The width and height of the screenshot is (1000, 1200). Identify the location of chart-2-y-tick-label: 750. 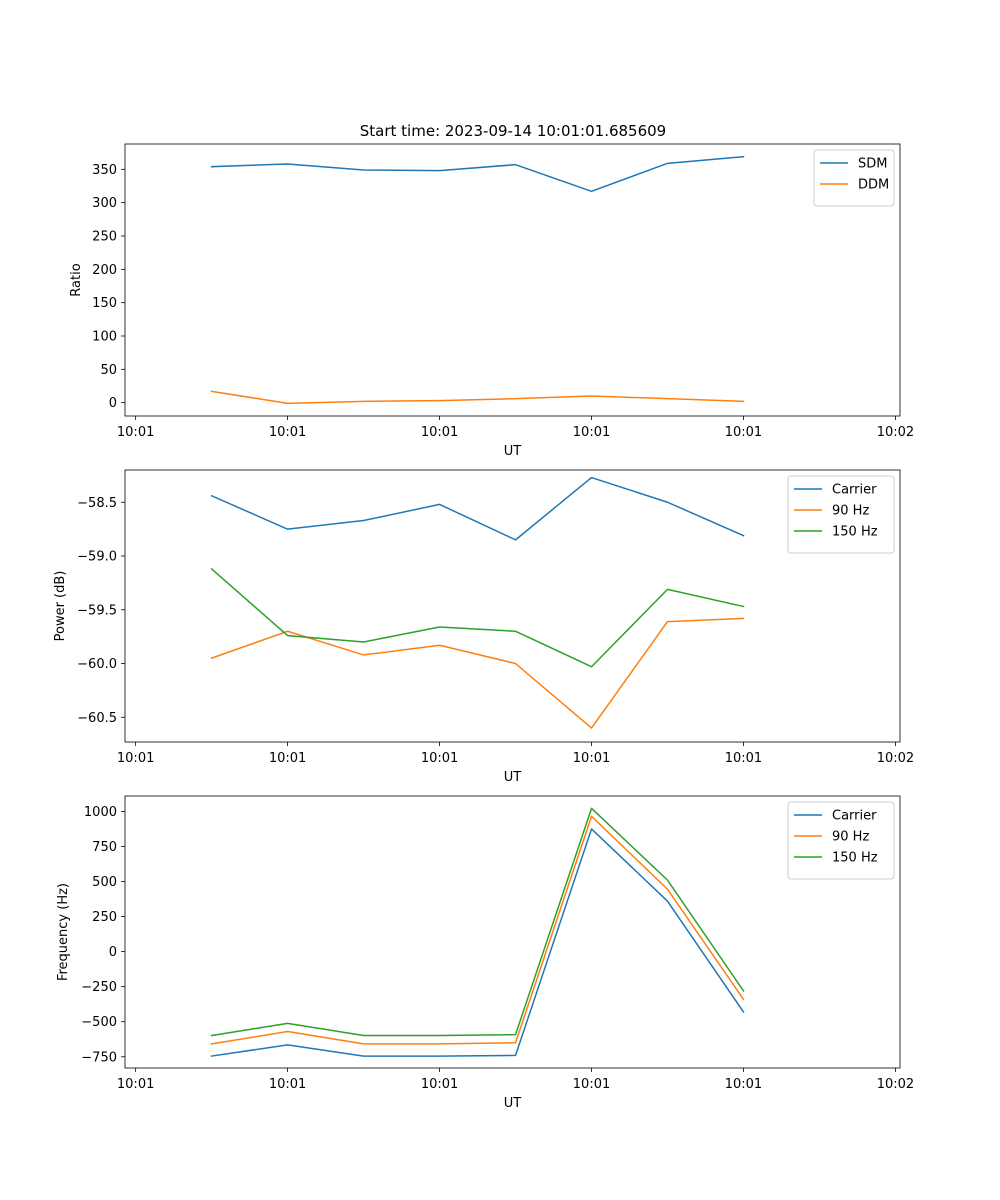
(104, 847).